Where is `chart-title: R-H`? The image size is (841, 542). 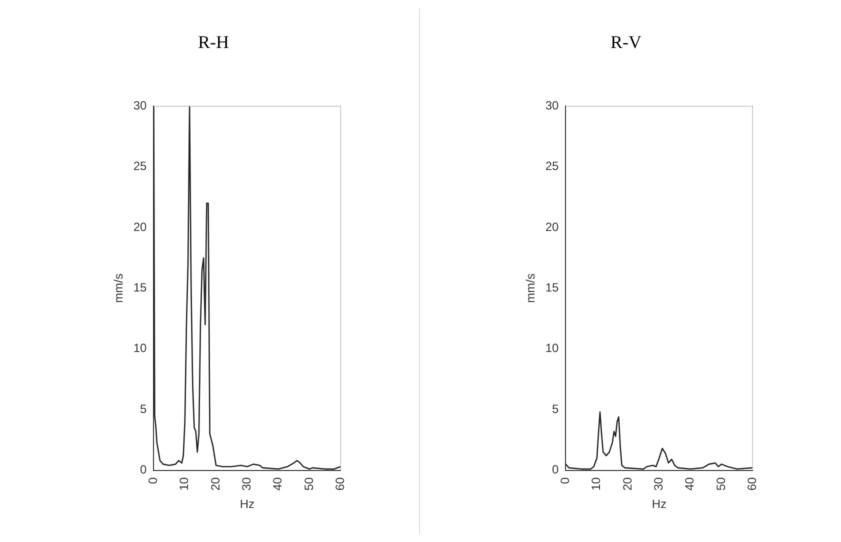
chart-title: R-H is located at coordinates (213, 43).